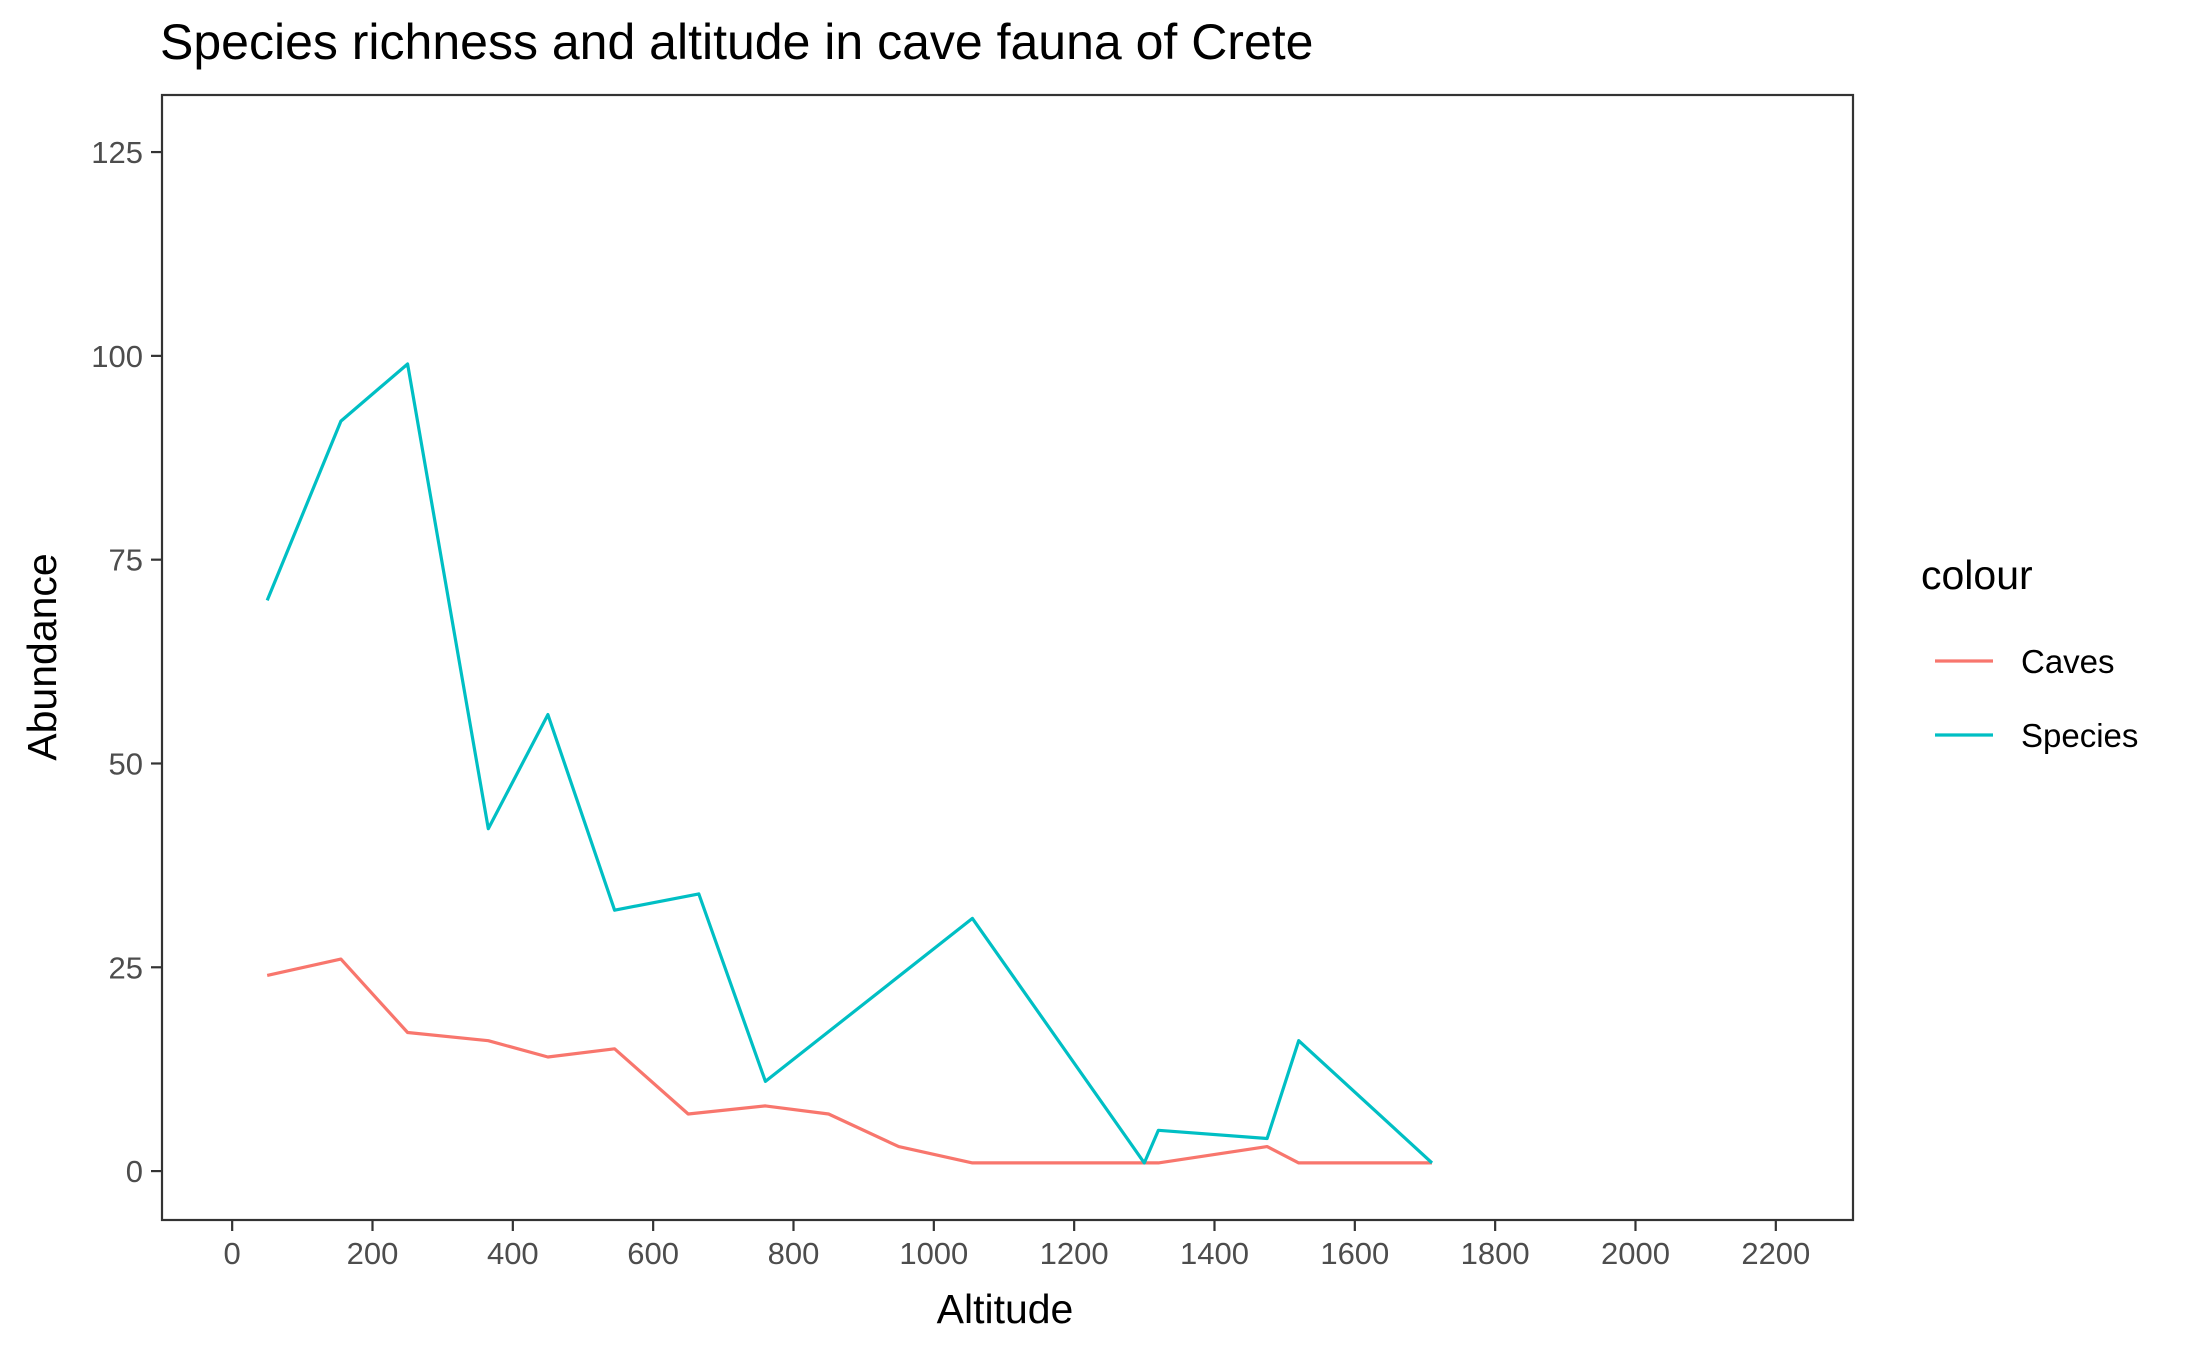  What do you see at coordinates (232, 1253) in the screenshot?
I see `x-tick-label: 0` at bounding box center [232, 1253].